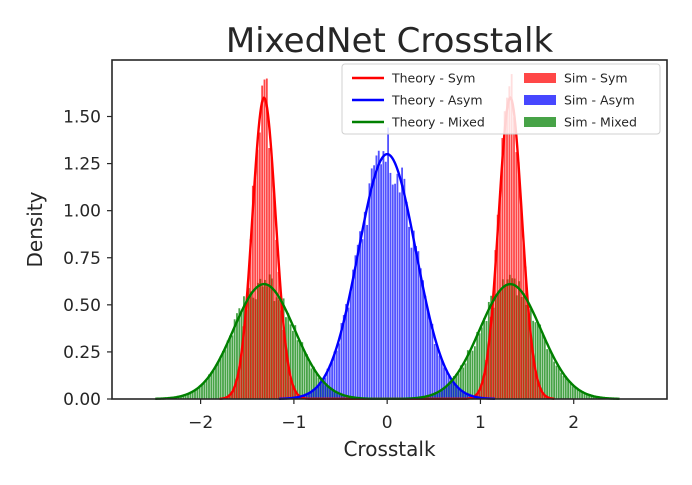 The image size is (692, 485). What do you see at coordinates (383, 416) in the screenshot?
I see `x-ticks: −2 −1 0 1 2` at bounding box center [383, 416].